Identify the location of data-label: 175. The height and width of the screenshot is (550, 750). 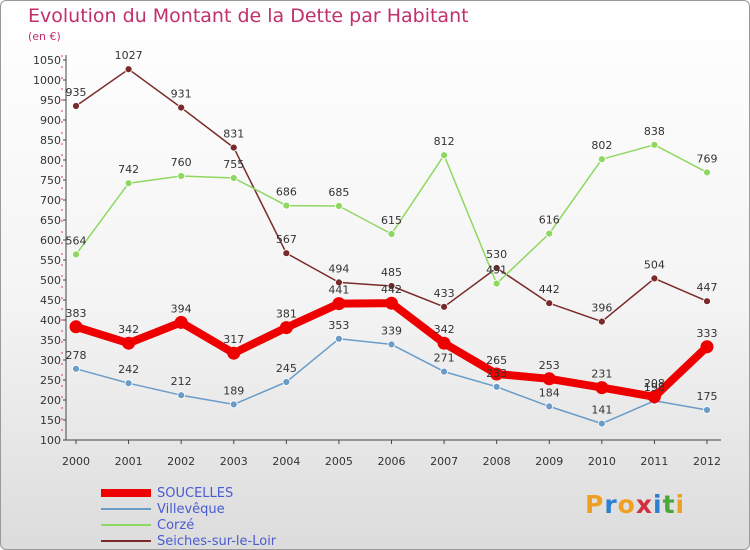
(707, 396).